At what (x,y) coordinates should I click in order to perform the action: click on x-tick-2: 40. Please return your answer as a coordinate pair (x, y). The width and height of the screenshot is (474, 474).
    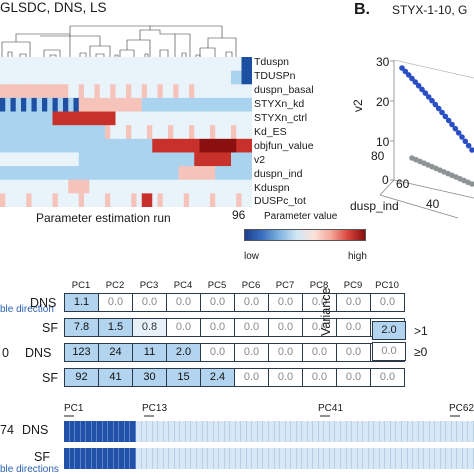
    Looking at the image, I should click on (433, 204).